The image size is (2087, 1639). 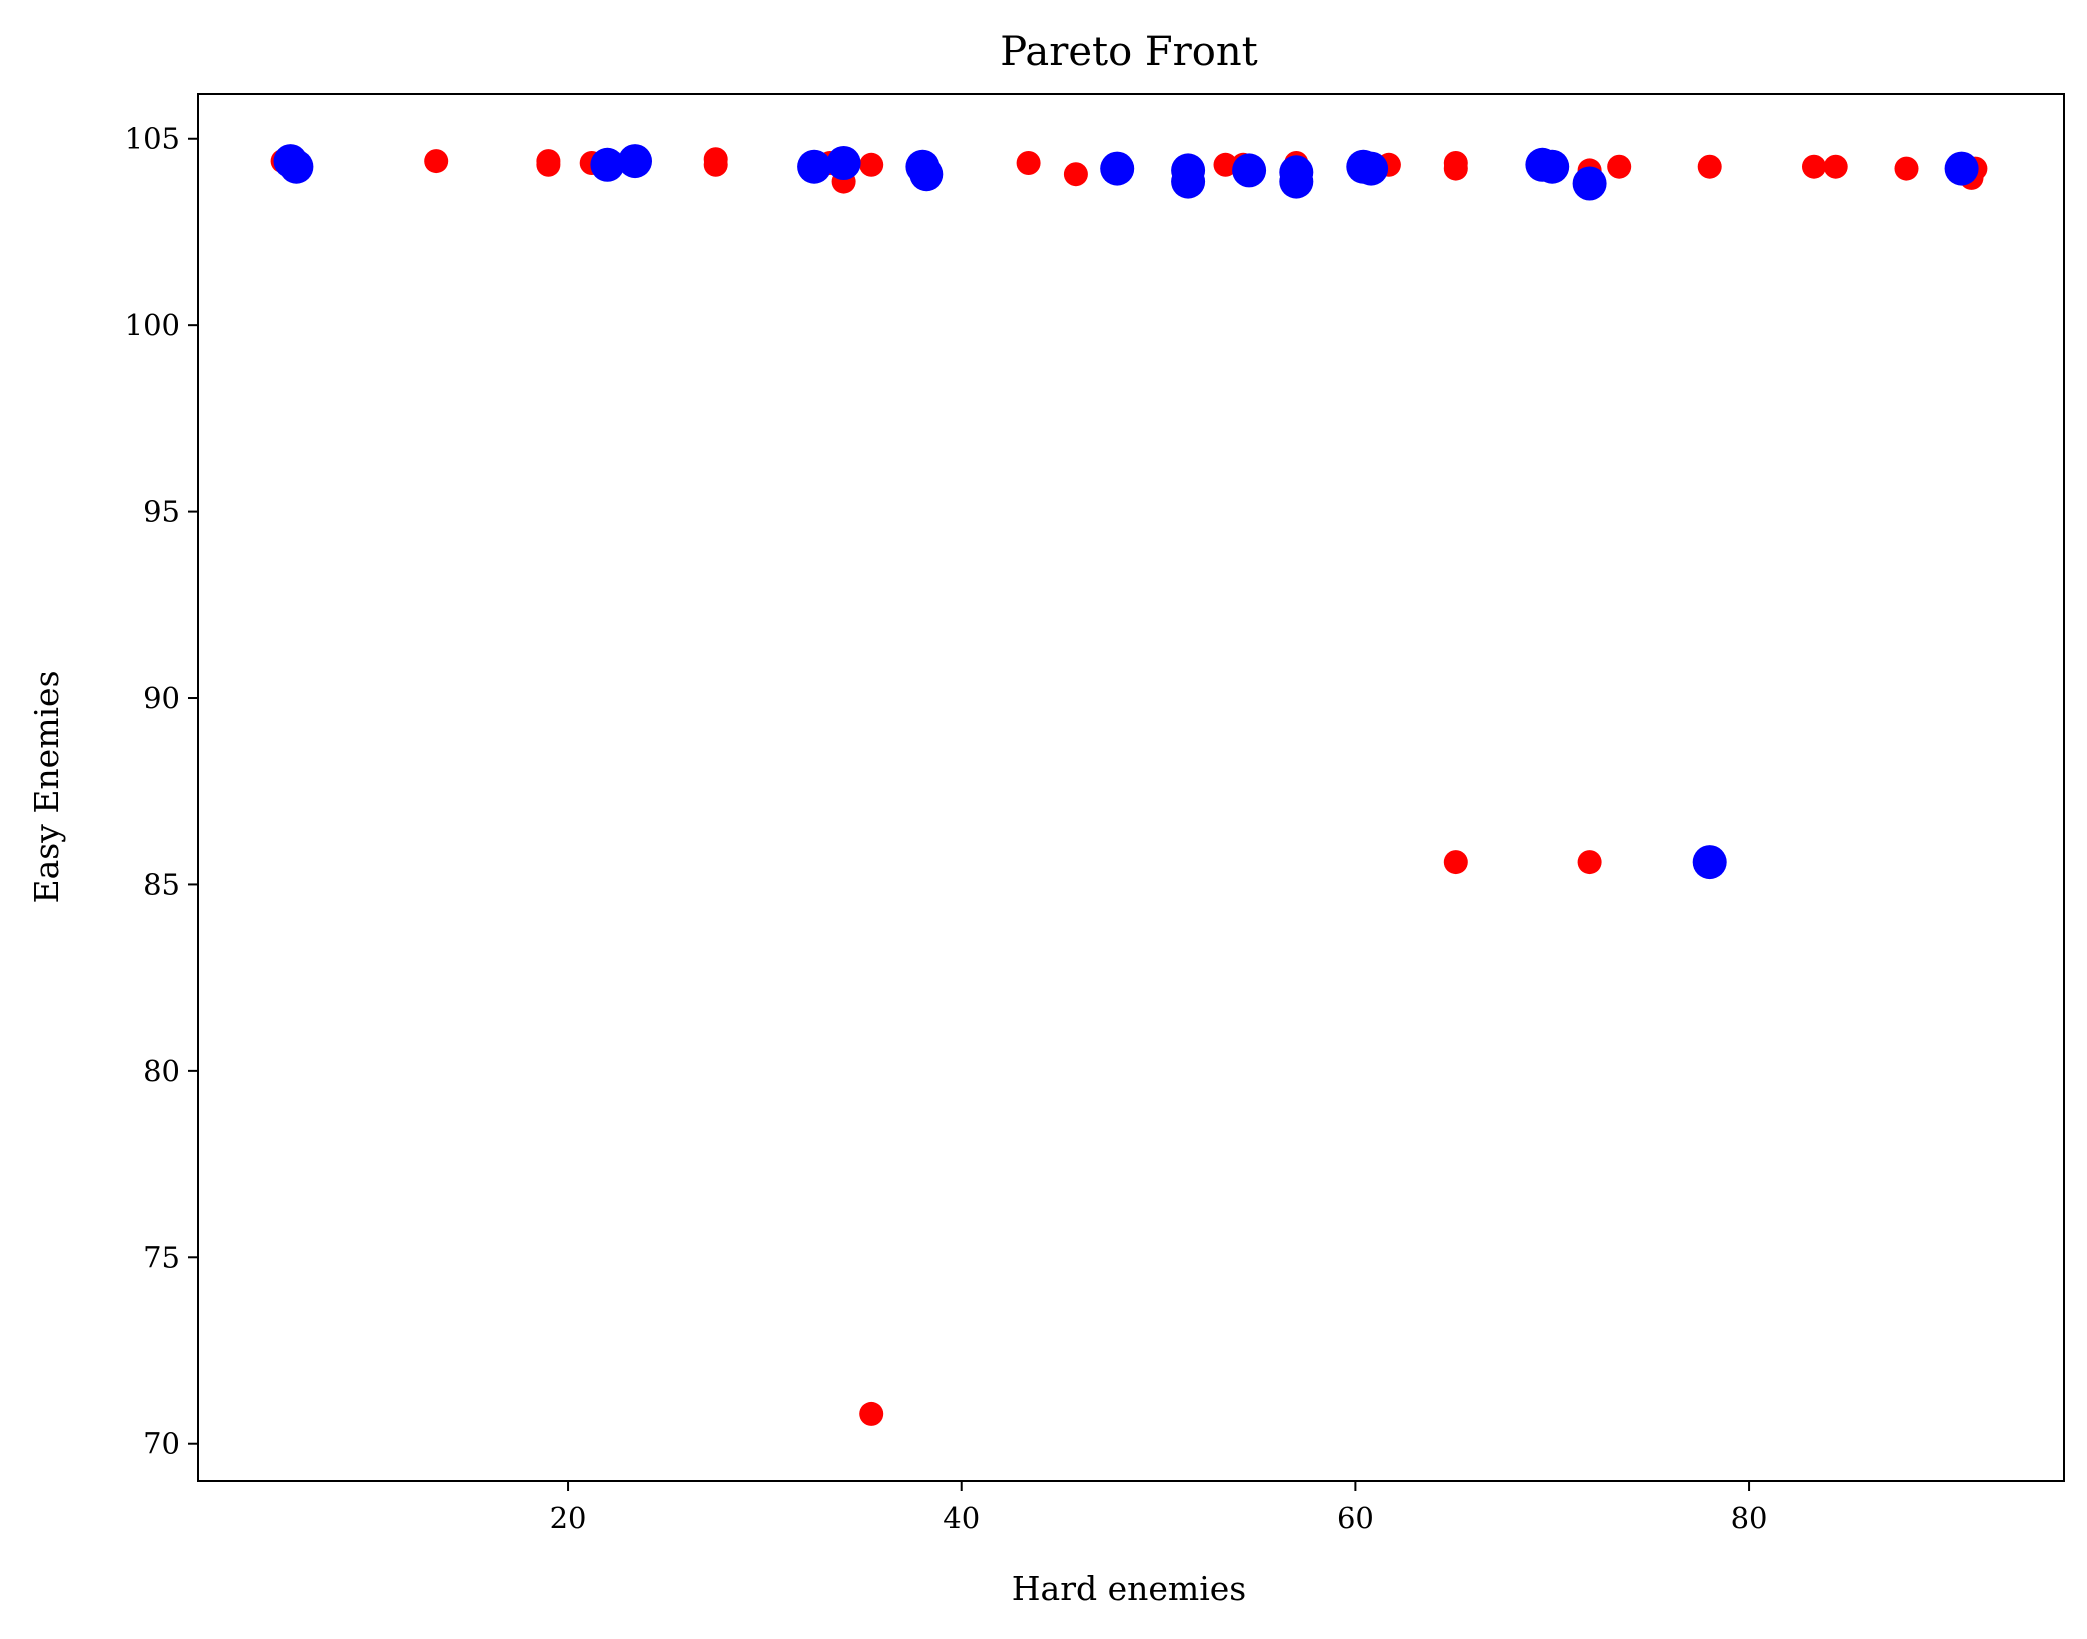 What do you see at coordinates (161, 791) in the screenshot?
I see `y-axis-ticks: 70 75 80 85 90 95 100 105` at bounding box center [161, 791].